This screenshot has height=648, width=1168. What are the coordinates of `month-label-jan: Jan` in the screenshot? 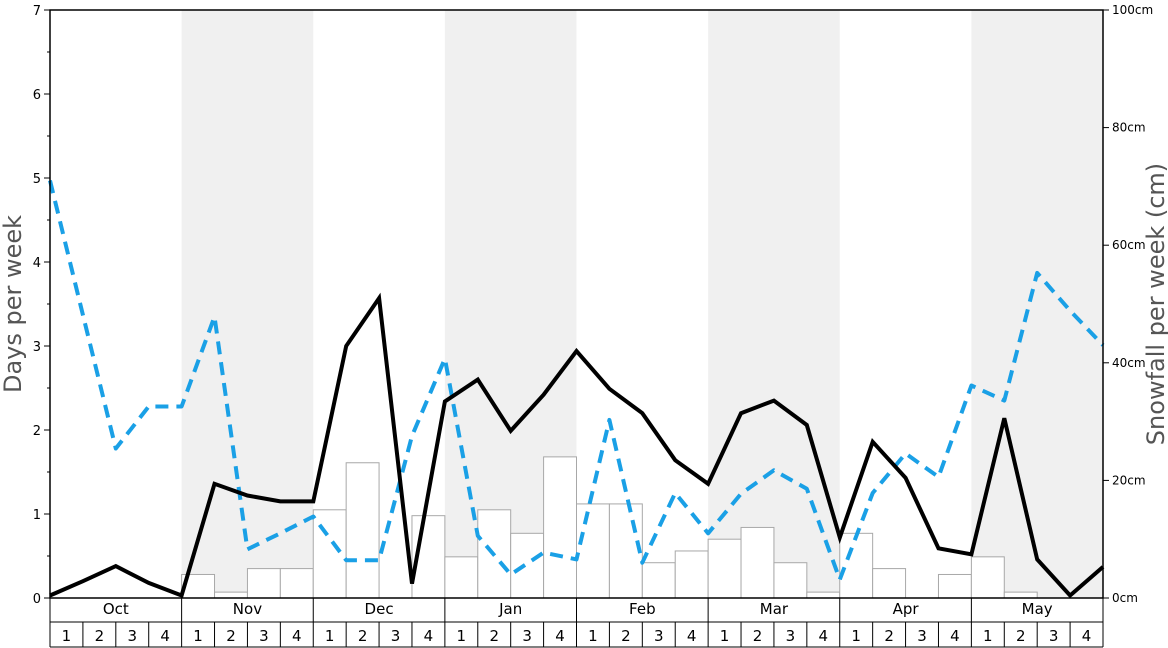 It's located at (510, 609).